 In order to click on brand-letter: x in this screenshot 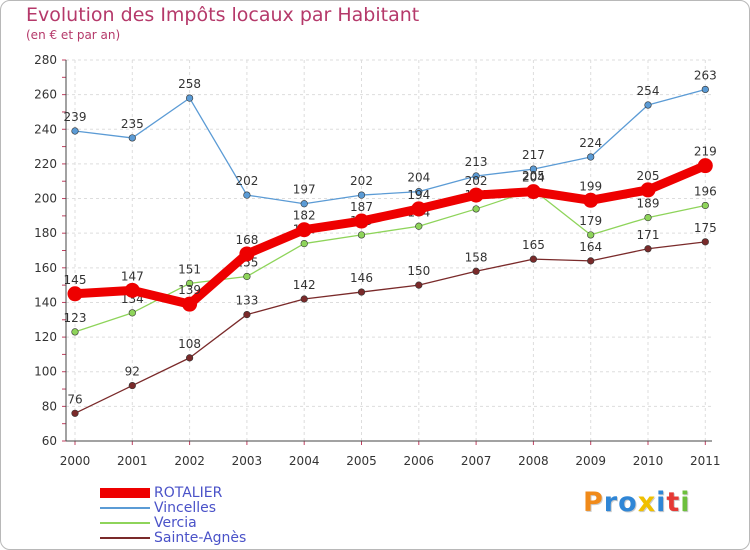, I will do `click(647, 502)`.